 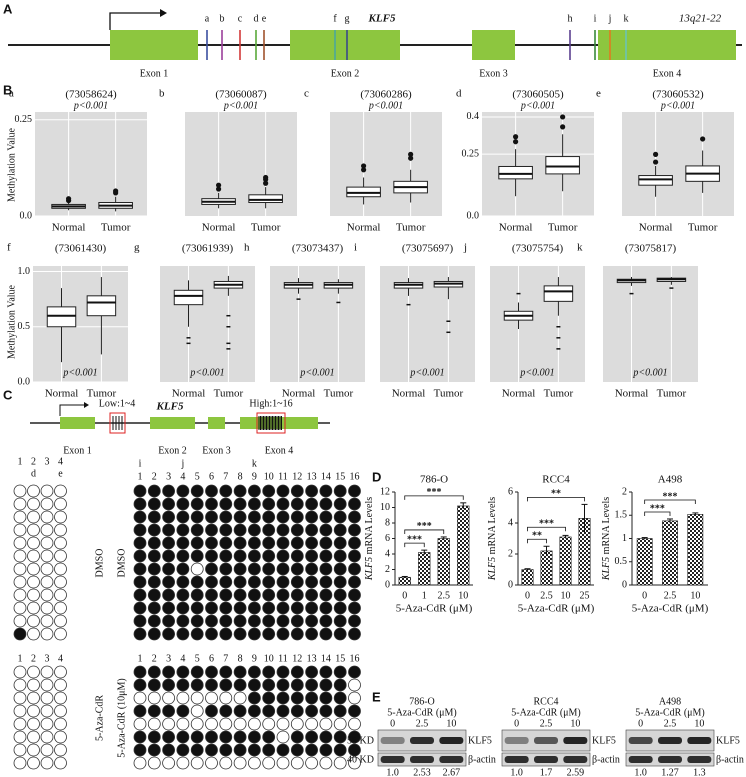 I want to click on low-label: Low:1~4, so click(x=117, y=403).